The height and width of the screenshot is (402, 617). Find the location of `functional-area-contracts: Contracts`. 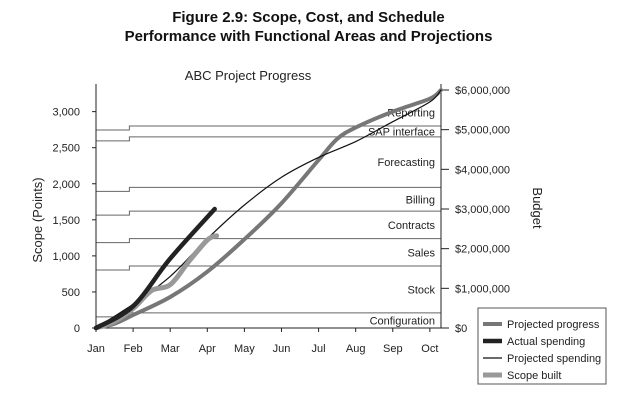

functional-area-contracts: Contracts is located at coordinates (268, 232).